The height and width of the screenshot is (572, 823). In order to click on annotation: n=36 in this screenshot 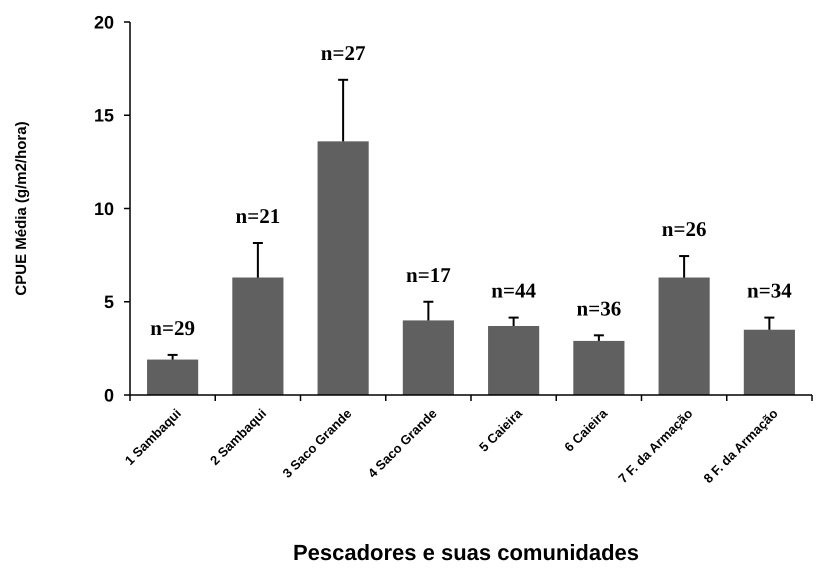, I will do `click(599, 308)`.